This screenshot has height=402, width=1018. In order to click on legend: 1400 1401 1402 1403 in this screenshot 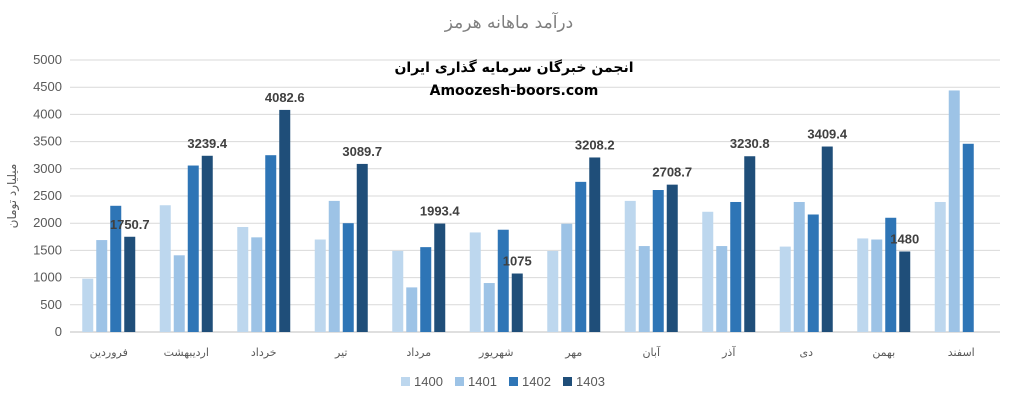, I will do `click(503, 381)`.